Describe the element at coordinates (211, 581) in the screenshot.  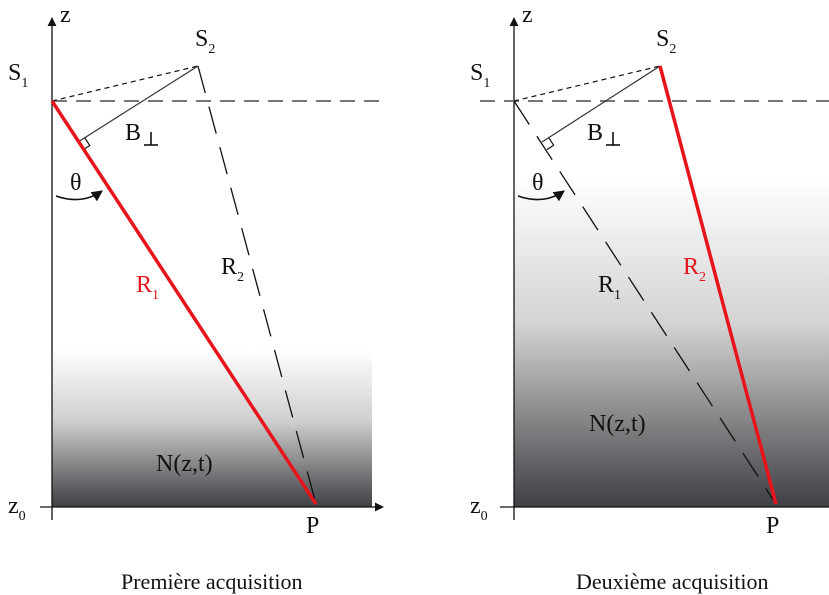
I see `caption-first: Première acquisition` at that location.